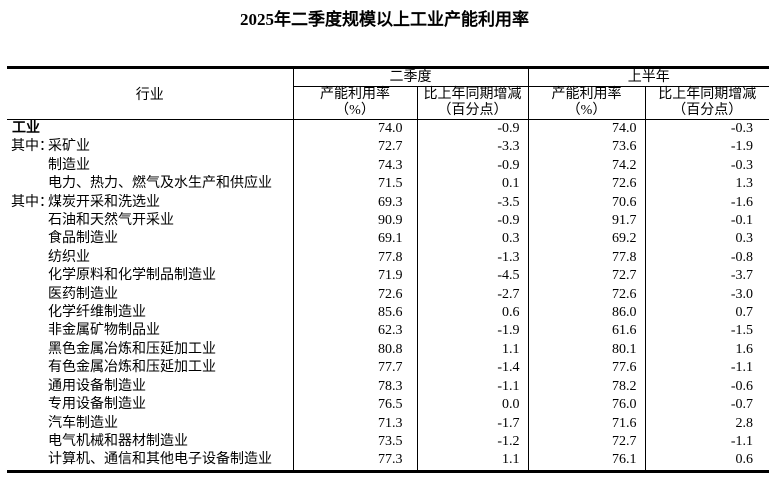 Image resolution: width=769 pixels, height=483 pixels. Describe the element at coordinates (586, 387) in the screenshot. I see `value-cell: 78.2` at that location.